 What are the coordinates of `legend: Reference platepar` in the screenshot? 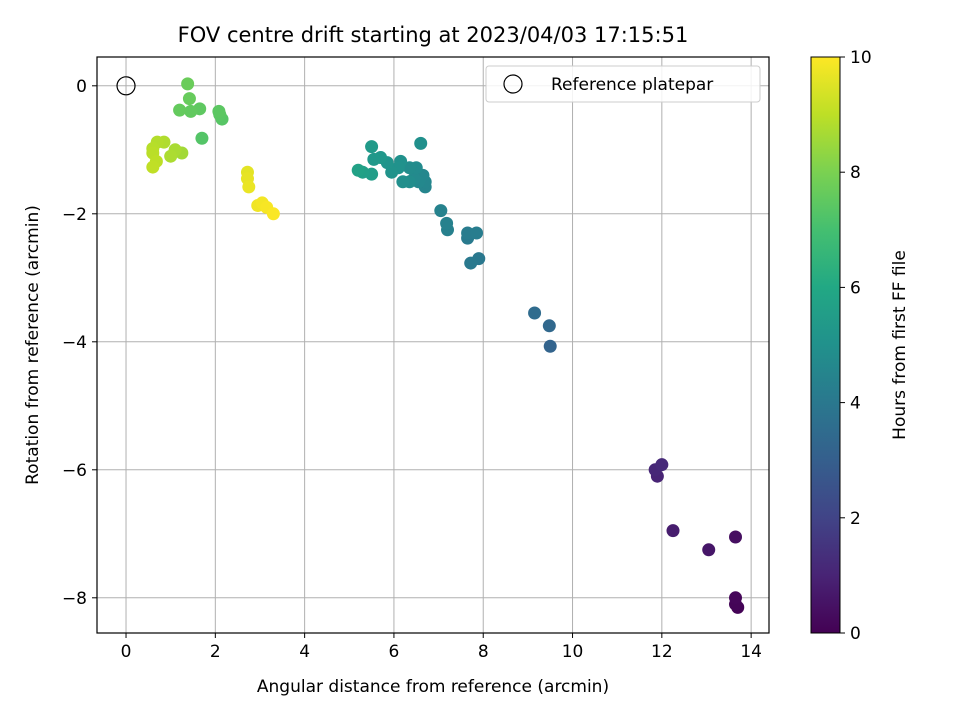 It's located at (623, 84).